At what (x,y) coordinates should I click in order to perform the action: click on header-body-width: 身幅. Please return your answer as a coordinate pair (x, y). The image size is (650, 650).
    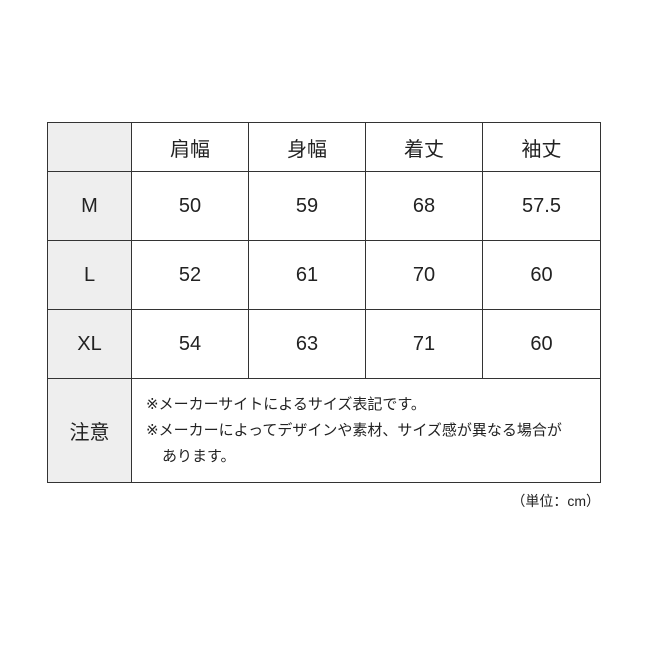
    Looking at the image, I should click on (307, 147).